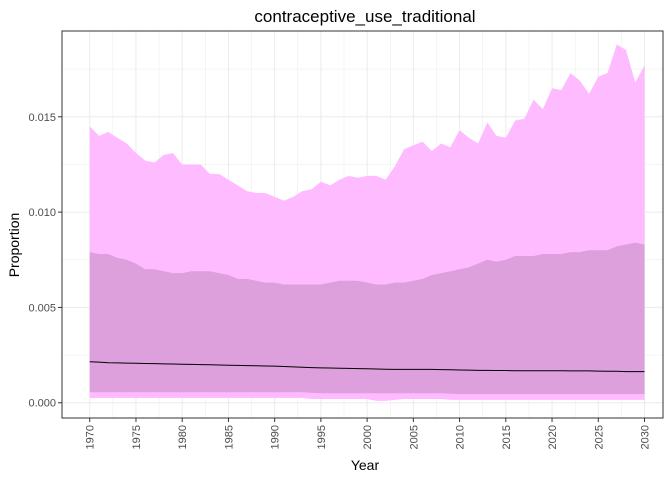 Image resolution: width=672 pixels, height=480 pixels. Describe the element at coordinates (45, 261) in the screenshot. I see `y-axis-ticks: 0.000 0.005 0.010 0.015` at that location.